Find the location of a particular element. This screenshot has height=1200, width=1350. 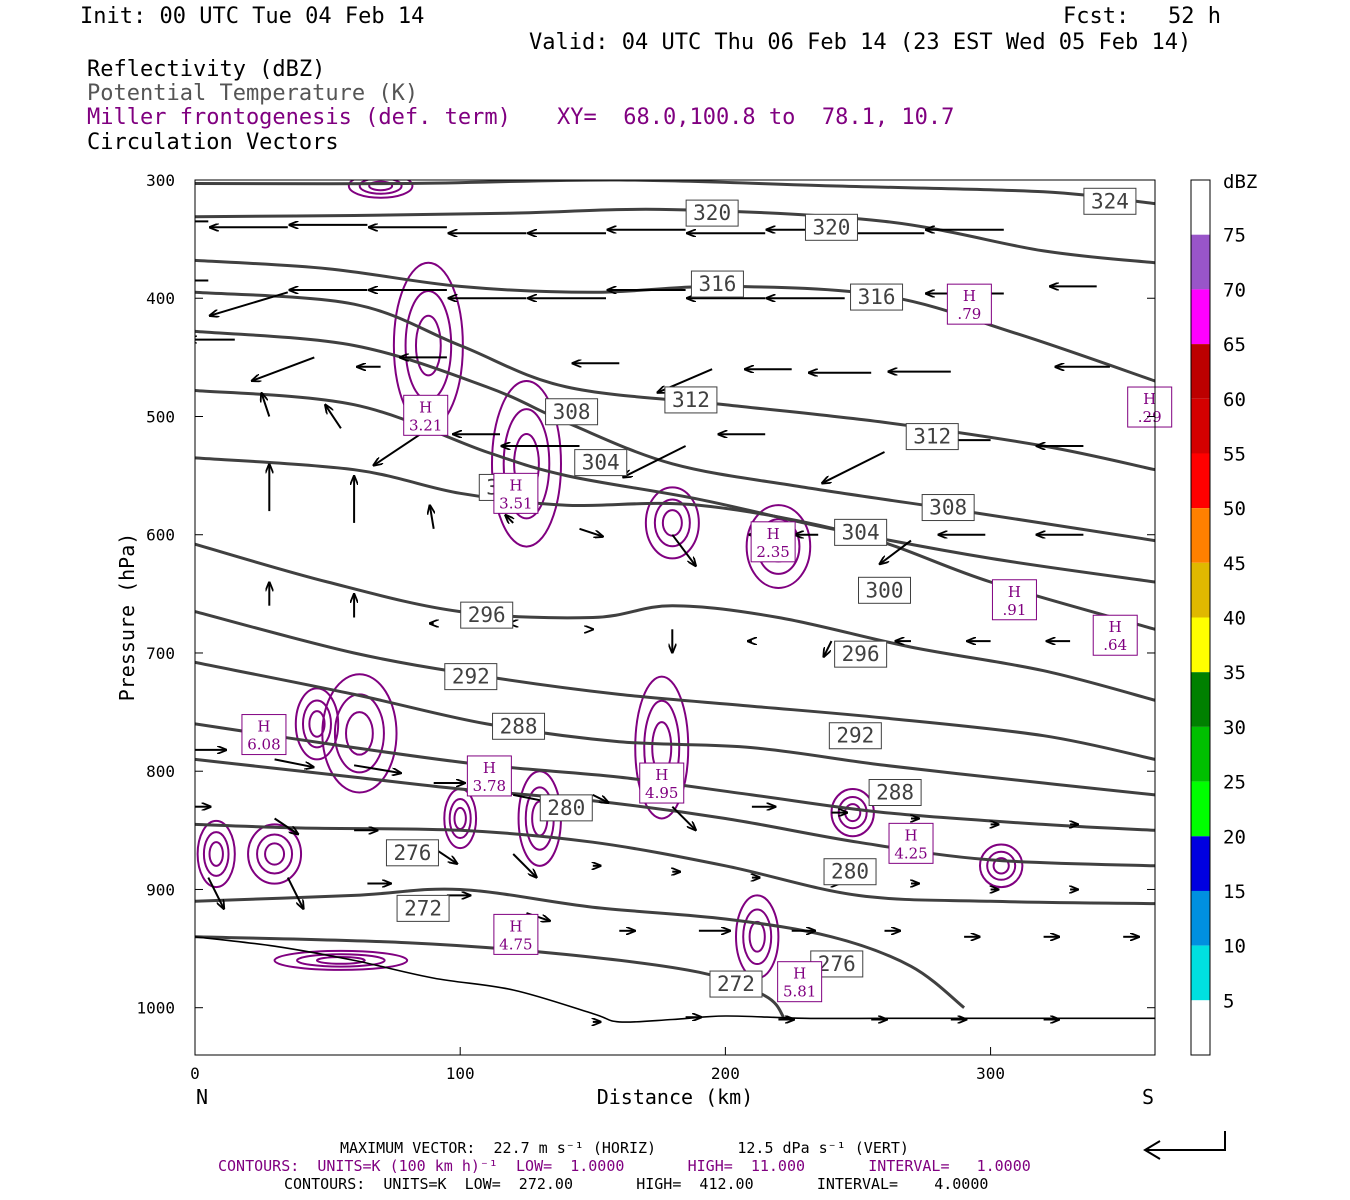

frontogenesis-max: H3.78 is located at coordinates (489, 776).